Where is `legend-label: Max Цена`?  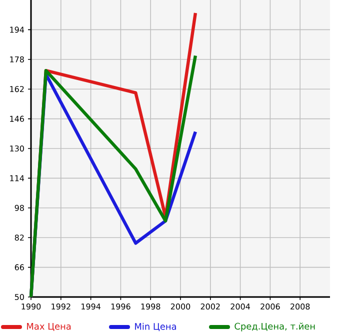
legend-label: Max Цена is located at coordinates (49, 327).